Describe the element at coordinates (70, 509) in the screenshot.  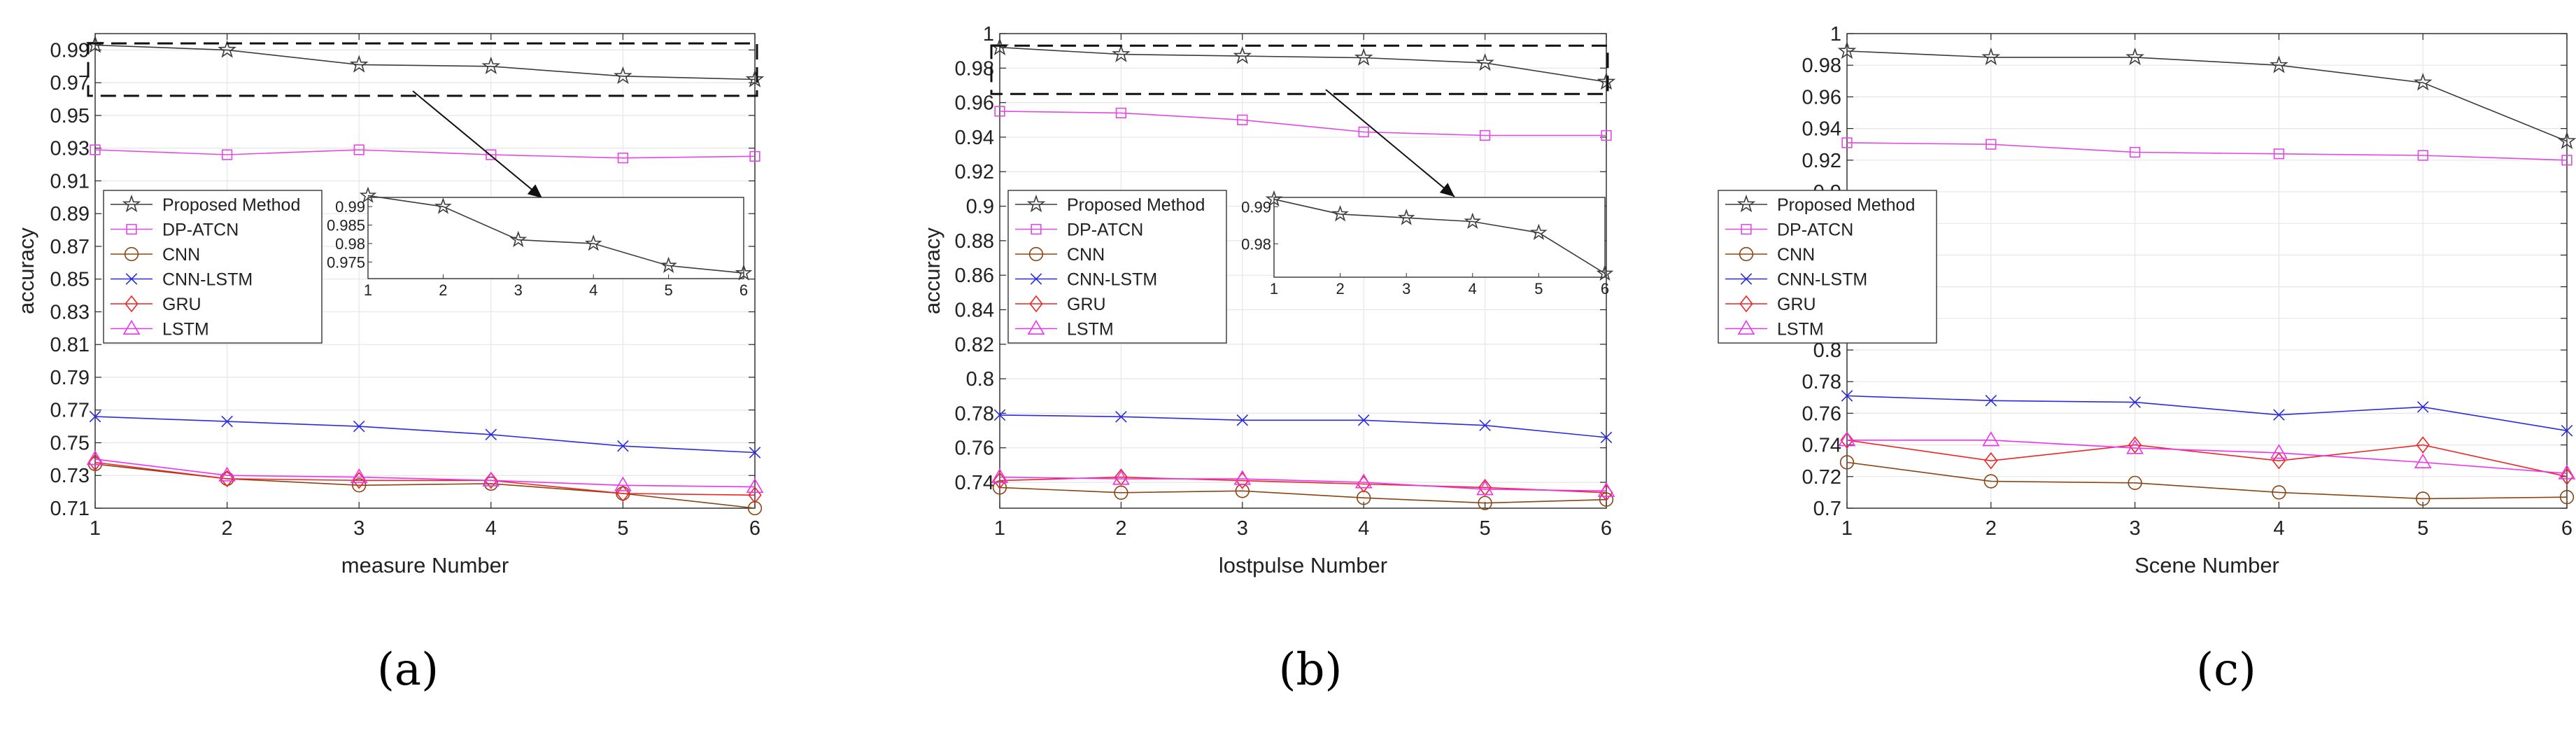
I see `y-tick-label: 0.71` at that location.